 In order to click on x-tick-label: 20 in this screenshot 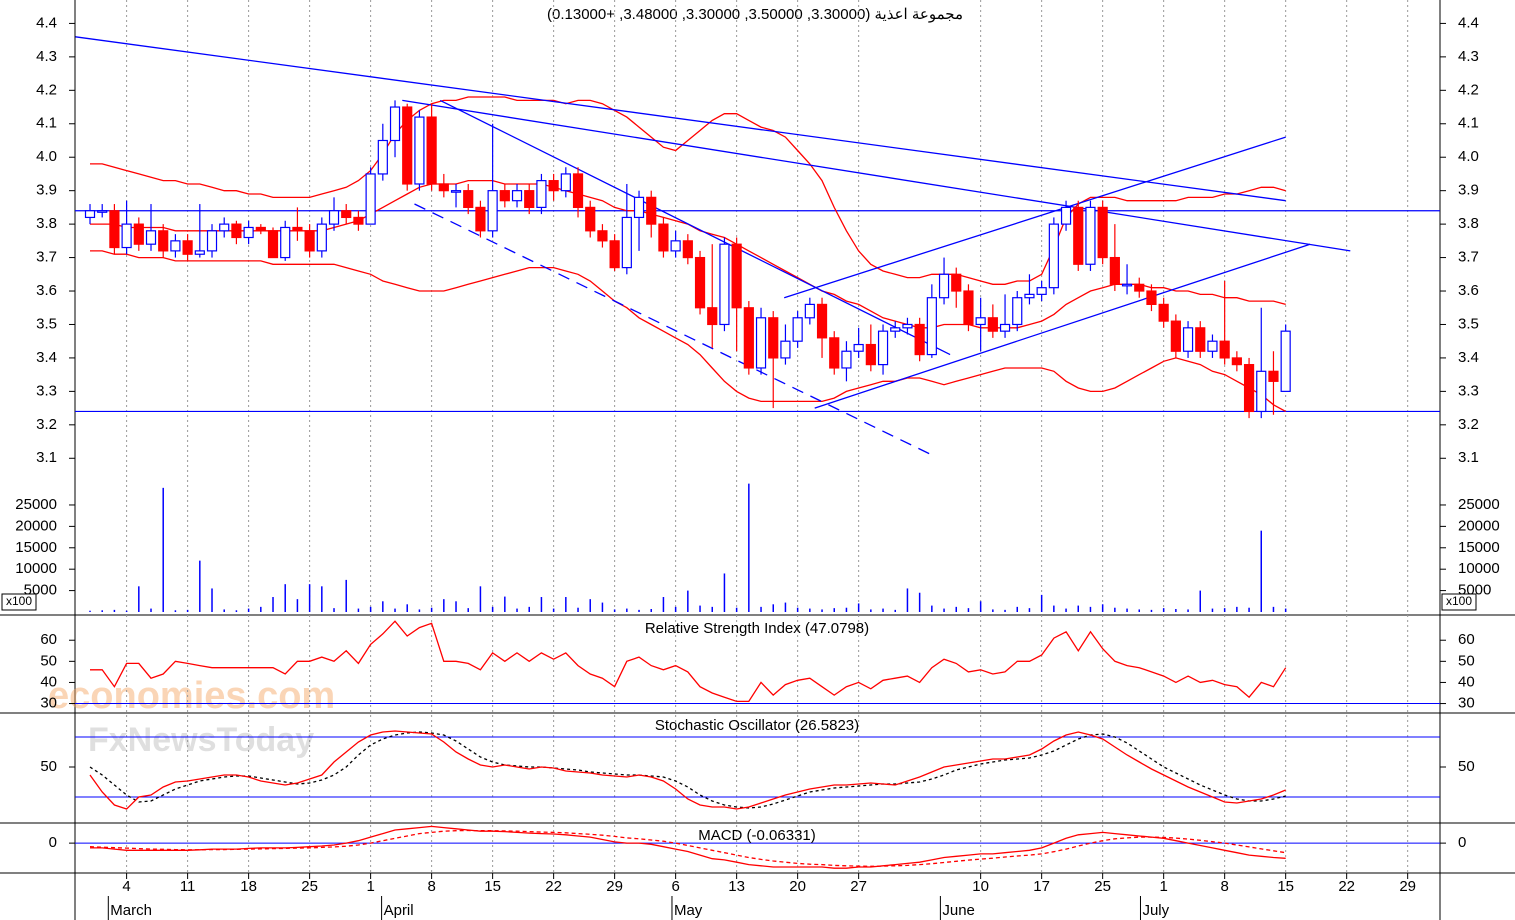, I will do `click(797, 886)`.